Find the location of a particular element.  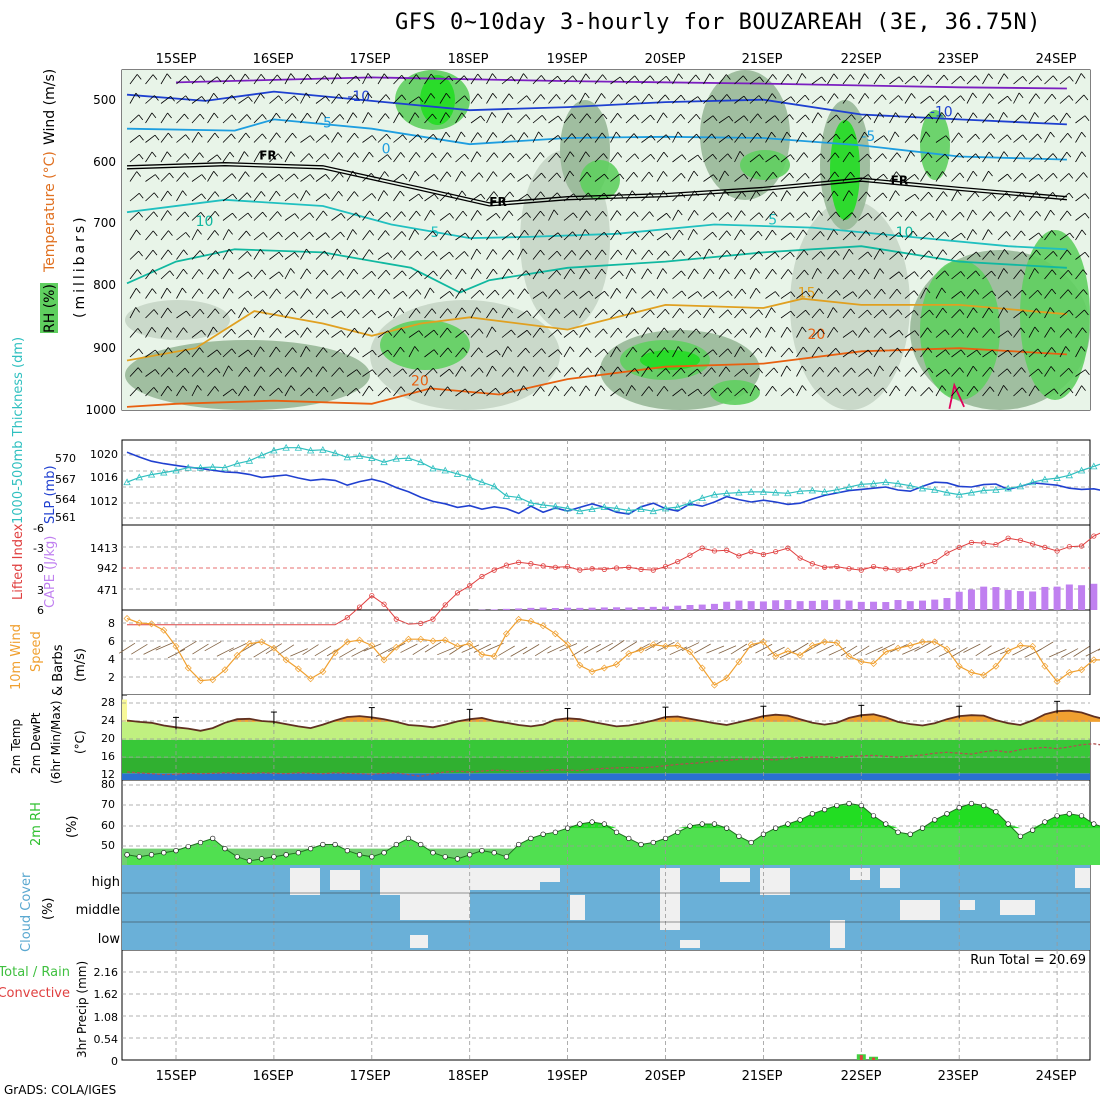

lifted-index-marker is located at coordinates (922, 565).